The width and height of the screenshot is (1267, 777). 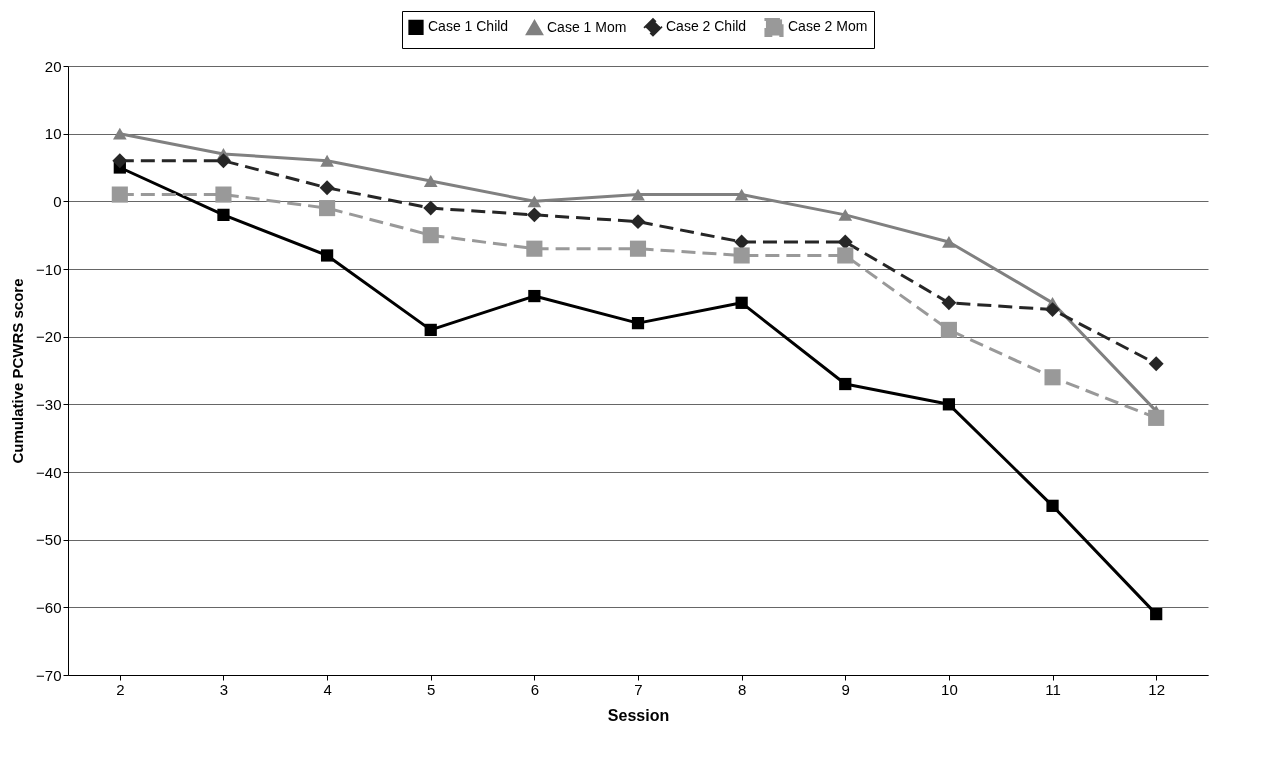 What do you see at coordinates (638, 715) in the screenshot?
I see `x-axis-title: Session` at bounding box center [638, 715].